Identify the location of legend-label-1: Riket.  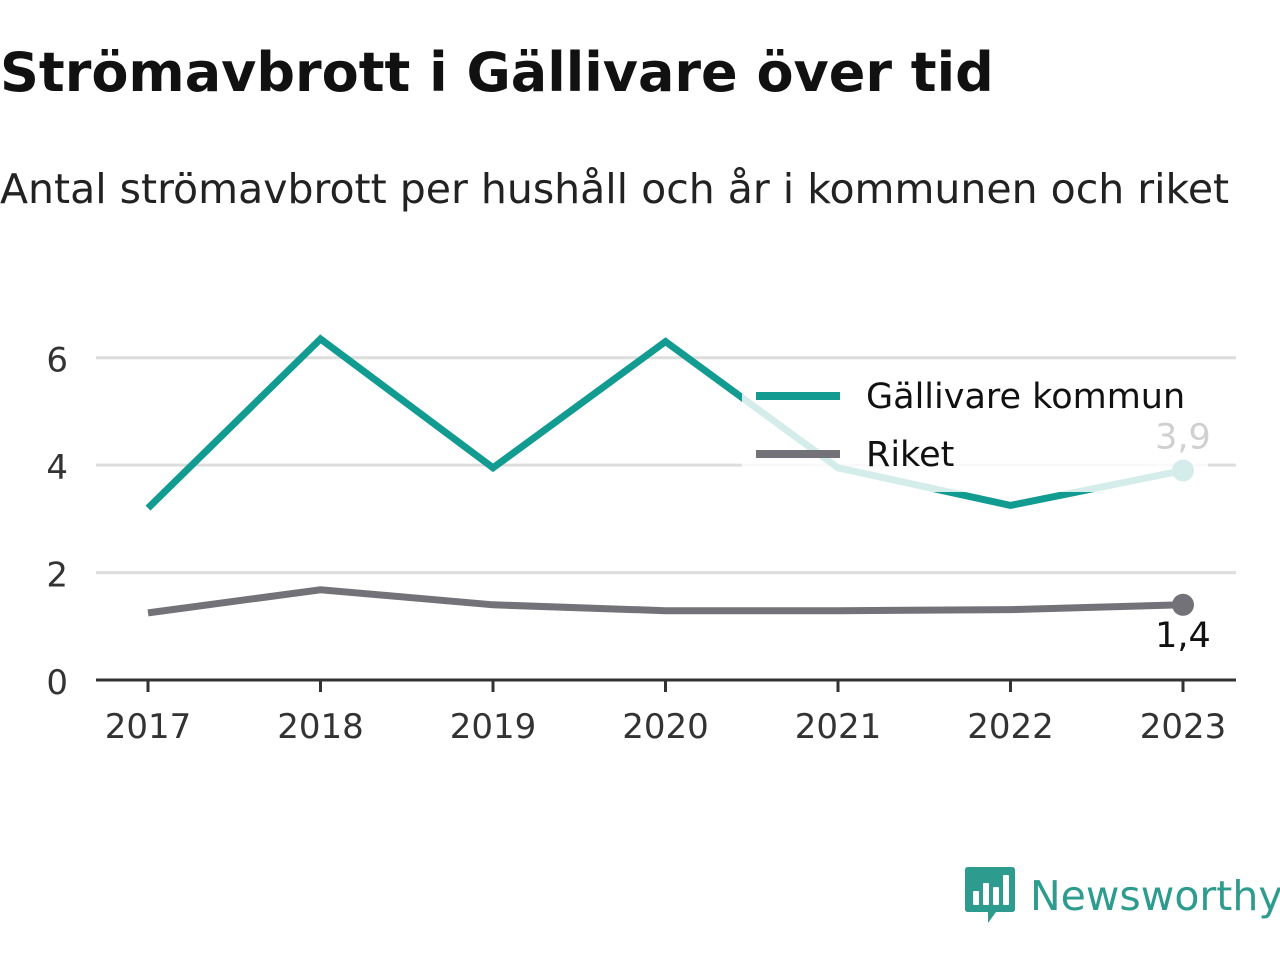
(910, 455).